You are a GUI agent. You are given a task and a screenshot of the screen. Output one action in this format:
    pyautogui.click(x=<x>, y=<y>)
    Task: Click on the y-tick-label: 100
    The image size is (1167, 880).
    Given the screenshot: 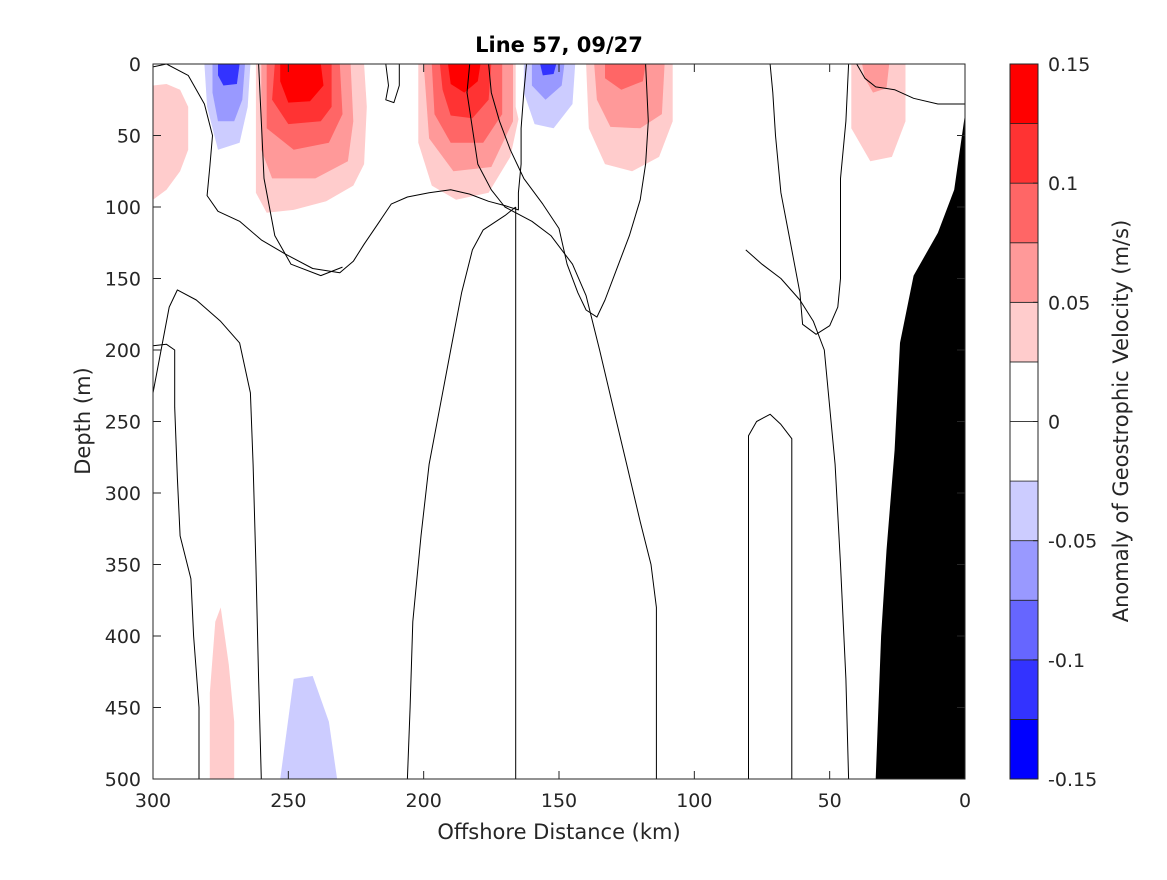 What is the action you would take?
    pyautogui.click(x=123, y=208)
    